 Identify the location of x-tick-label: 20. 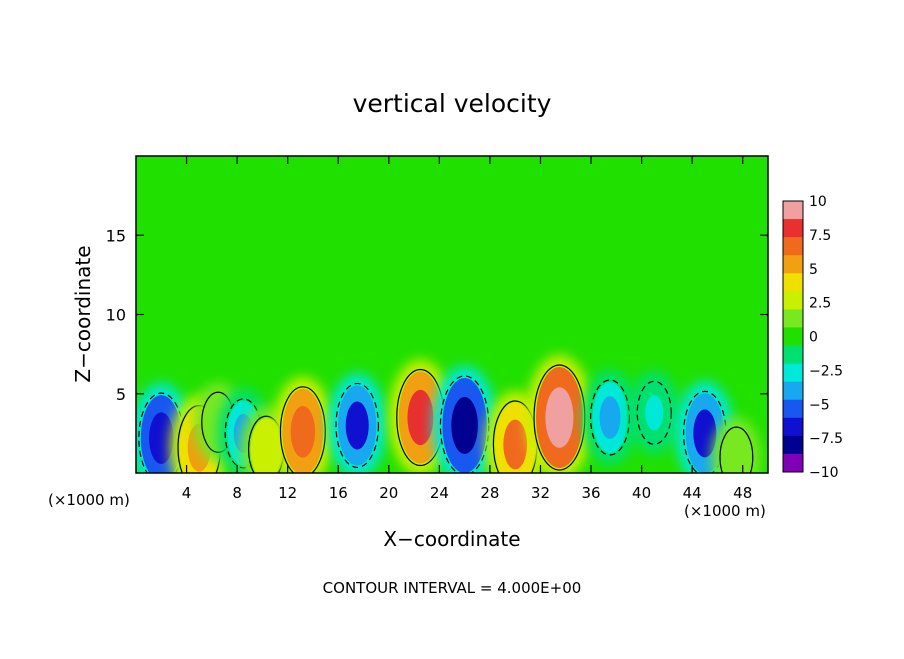
(388, 493).